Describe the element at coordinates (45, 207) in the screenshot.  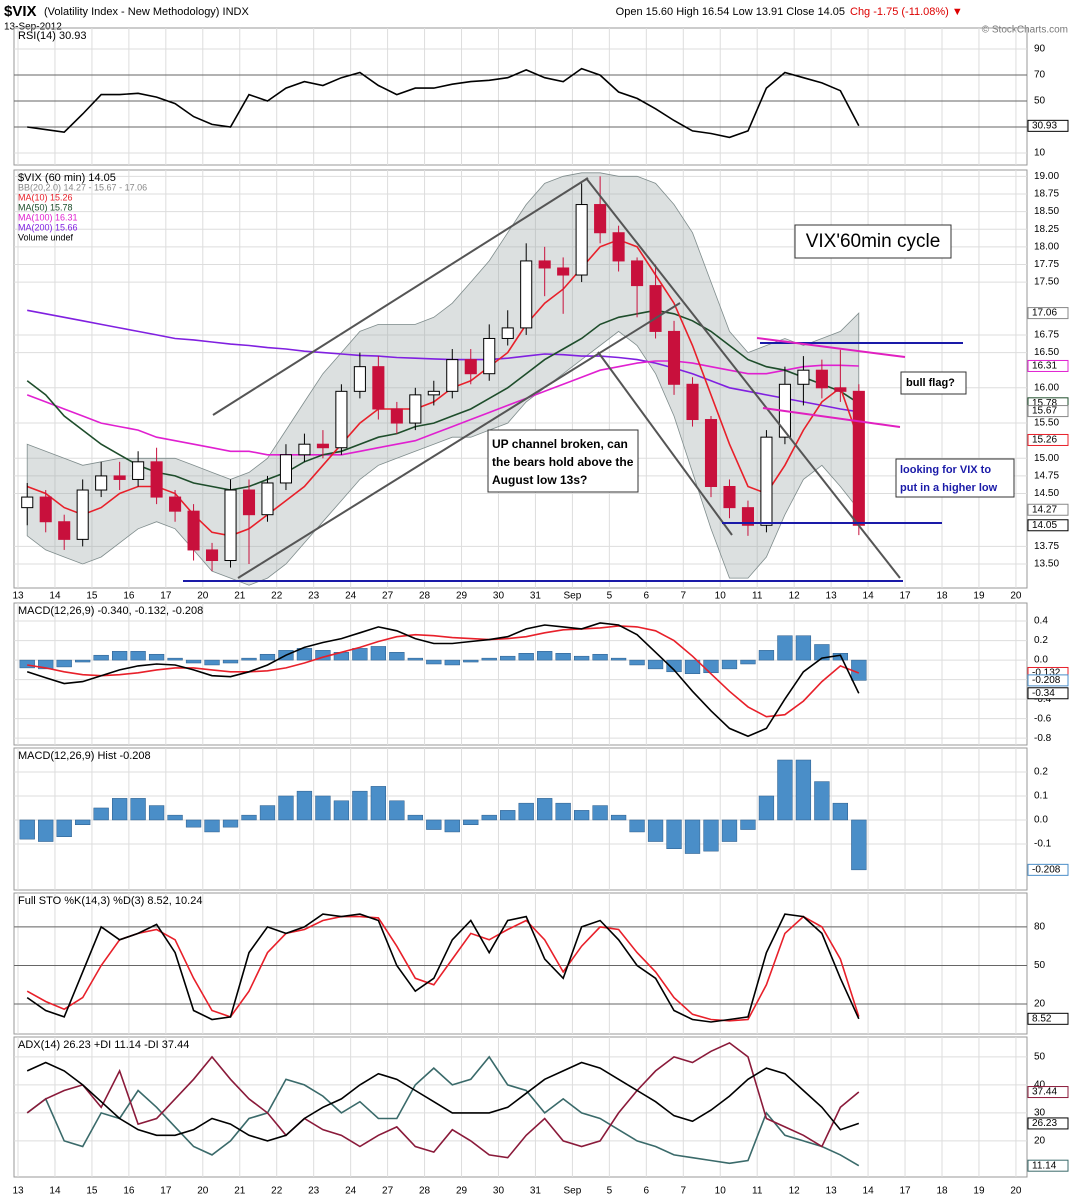
I see `legend-entry: MA(50) 15.78` at that location.